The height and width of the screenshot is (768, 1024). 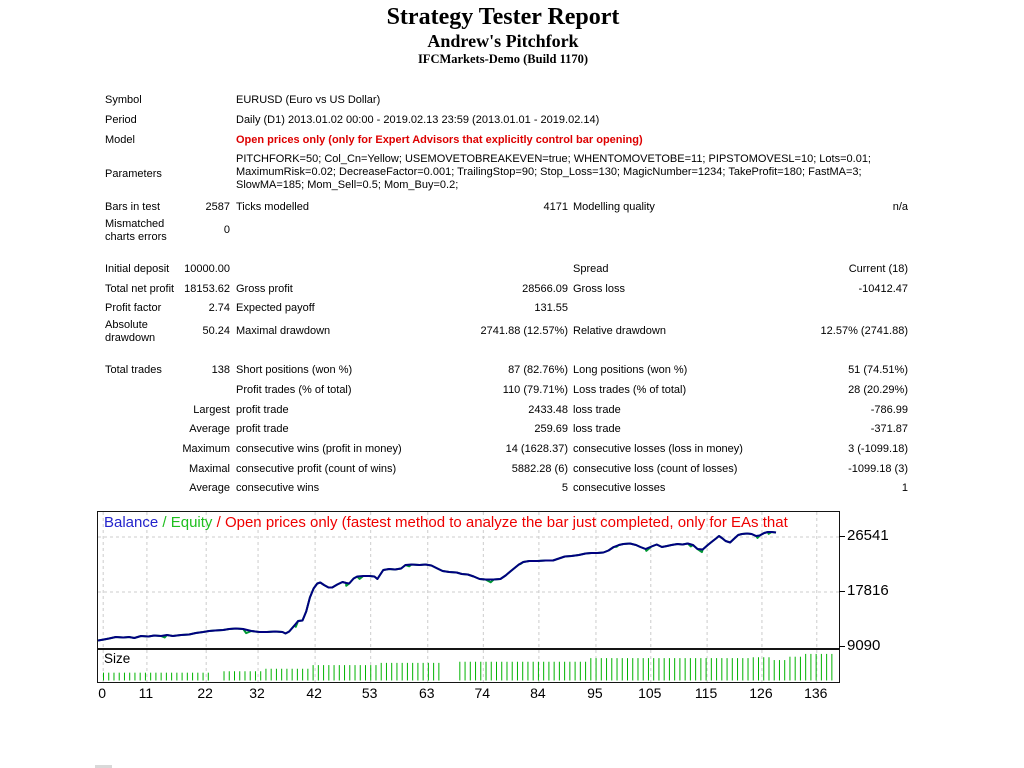 I want to click on table-cell: Initial deposit, so click(x=137, y=269).